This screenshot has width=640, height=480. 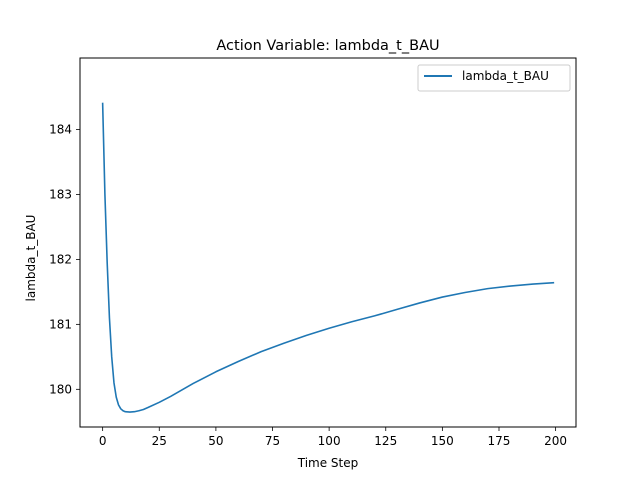 What do you see at coordinates (60, 389) in the screenshot?
I see `y-tick-label: 180` at bounding box center [60, 389].